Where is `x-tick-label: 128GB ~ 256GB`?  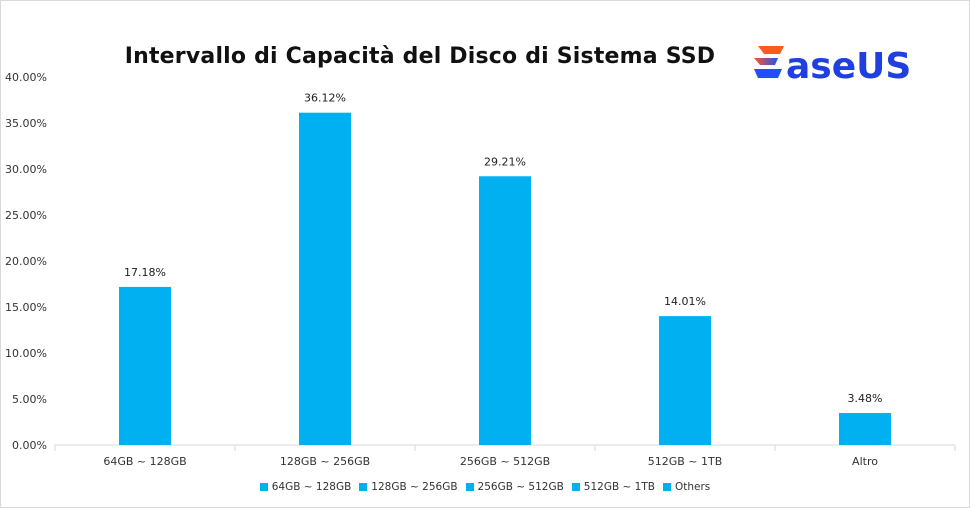
x-tick-label: 128GB ~ 256GB is located at coordinates (325, 461).